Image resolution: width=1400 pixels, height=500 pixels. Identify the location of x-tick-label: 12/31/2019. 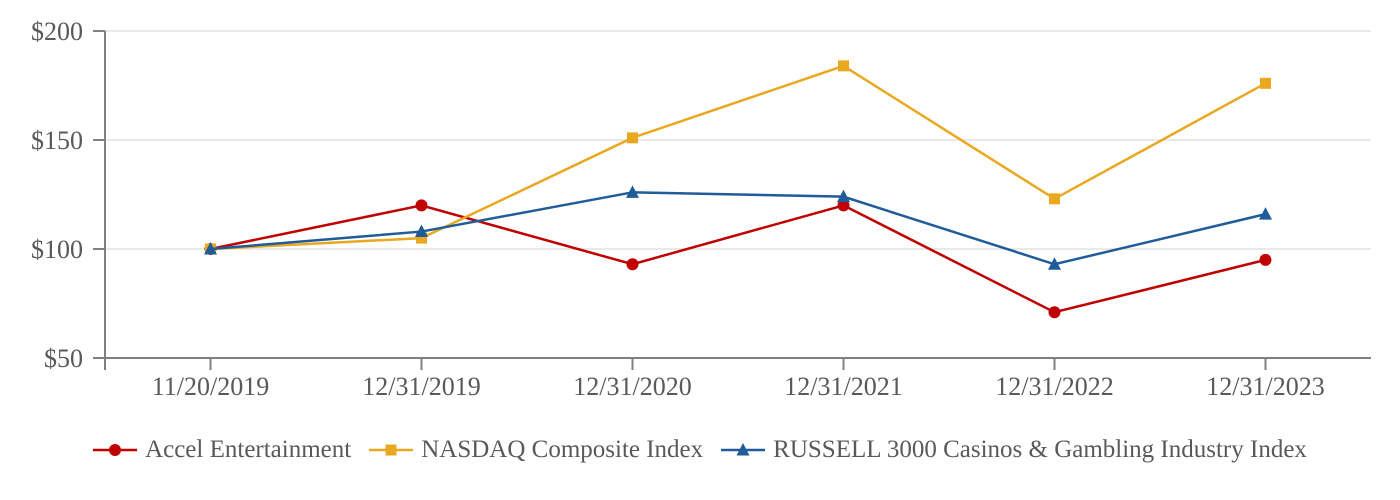
(421, 386).